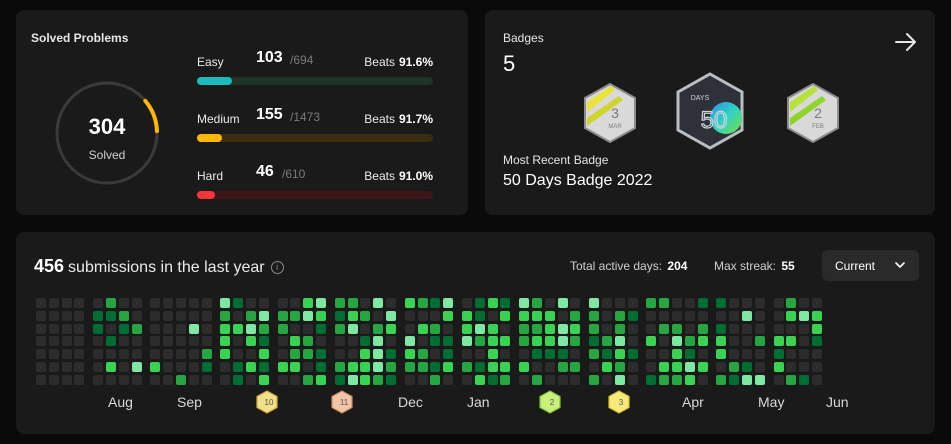 This screenshot has width=951, height=444. Describe the element at coordinates (315, 68) in the screenshot. I see `difficulty-row-easy: Easy 103 /694 Beats 91.6%` at that location.